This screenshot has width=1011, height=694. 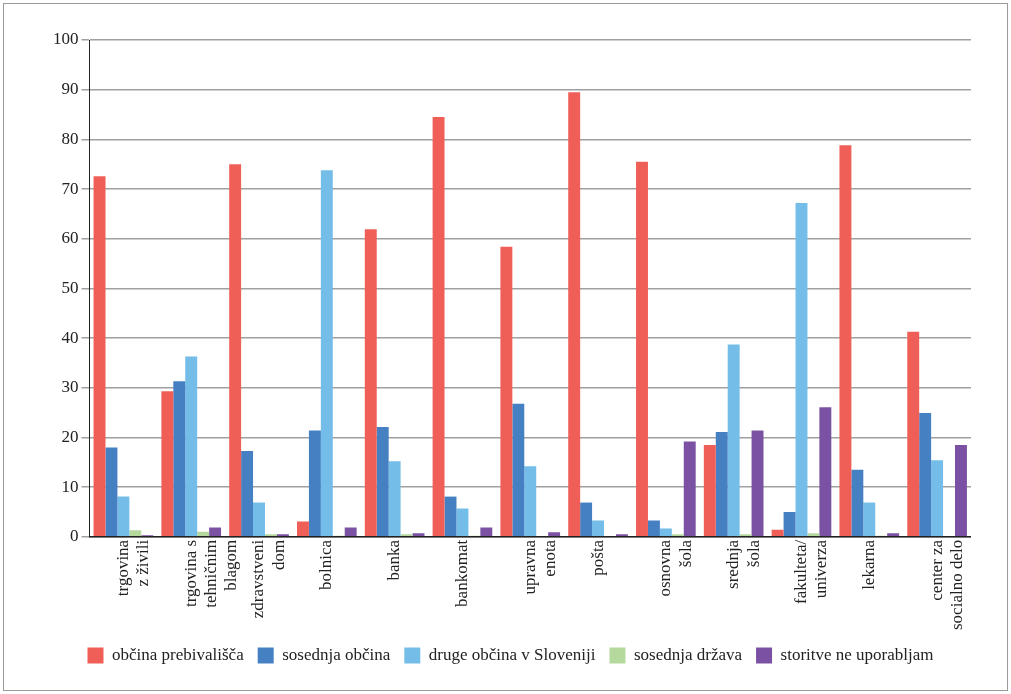 What do you see at coordinates (70, 287) in the screenshot?
I see `y-tick-label: 50` at bounding box center [70, 287].